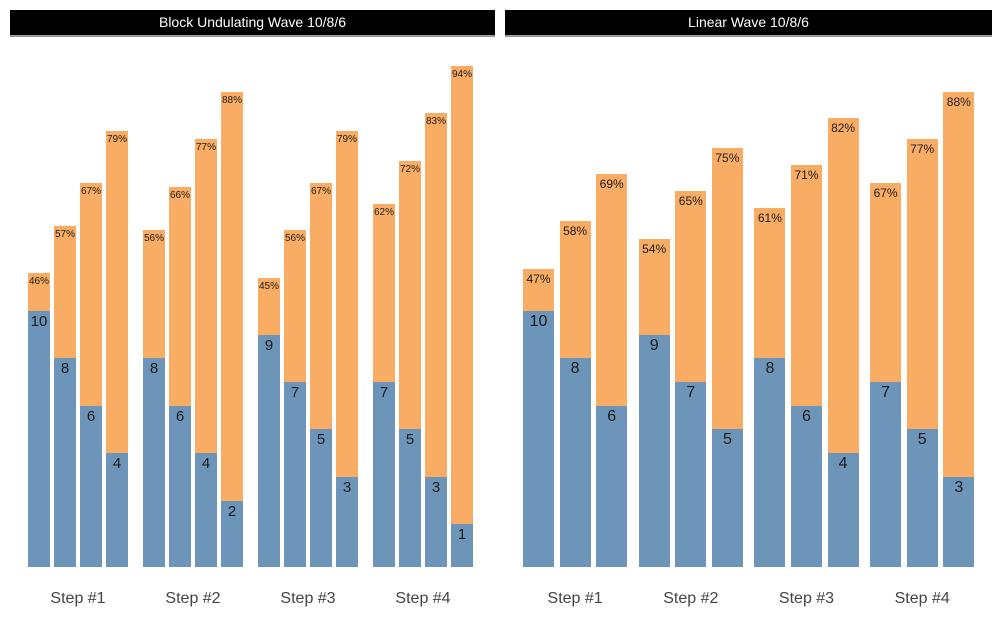 This screenshot has height=618, width=1000. What do you see at coordinates (232, 534) in the screenshot?
I see `reps-segment: 2` at bounding box center [232, 534].